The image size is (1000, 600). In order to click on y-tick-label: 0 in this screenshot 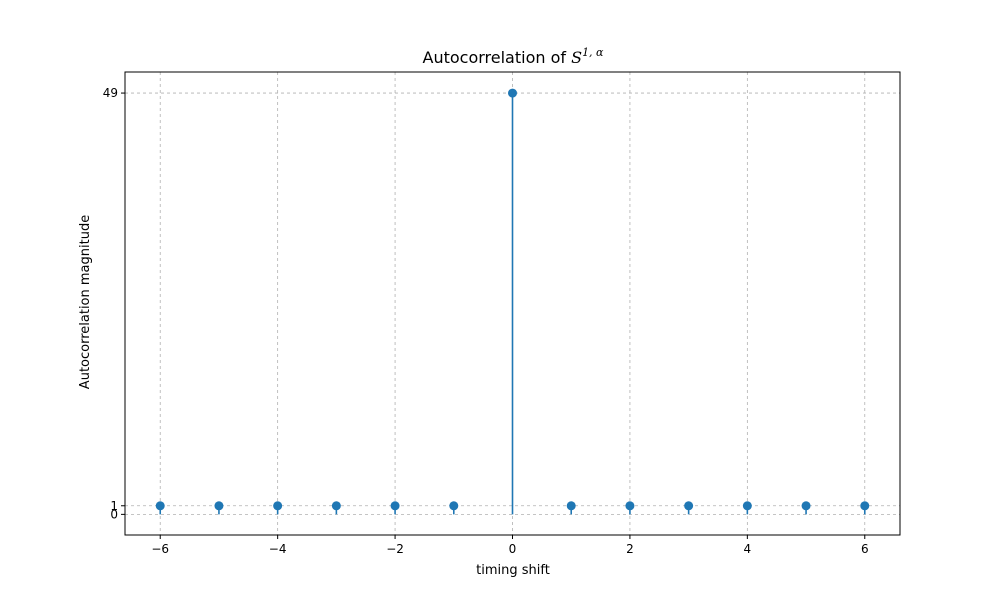, I will do `click(114, 514)`.